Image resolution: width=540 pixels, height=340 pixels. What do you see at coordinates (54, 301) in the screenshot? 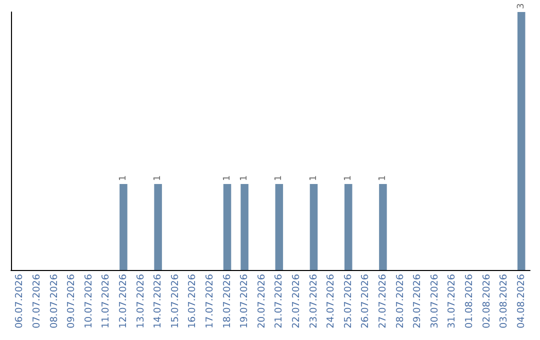
I see `x-tick-label: 08.07.2026` at bounding box center [54, 301].